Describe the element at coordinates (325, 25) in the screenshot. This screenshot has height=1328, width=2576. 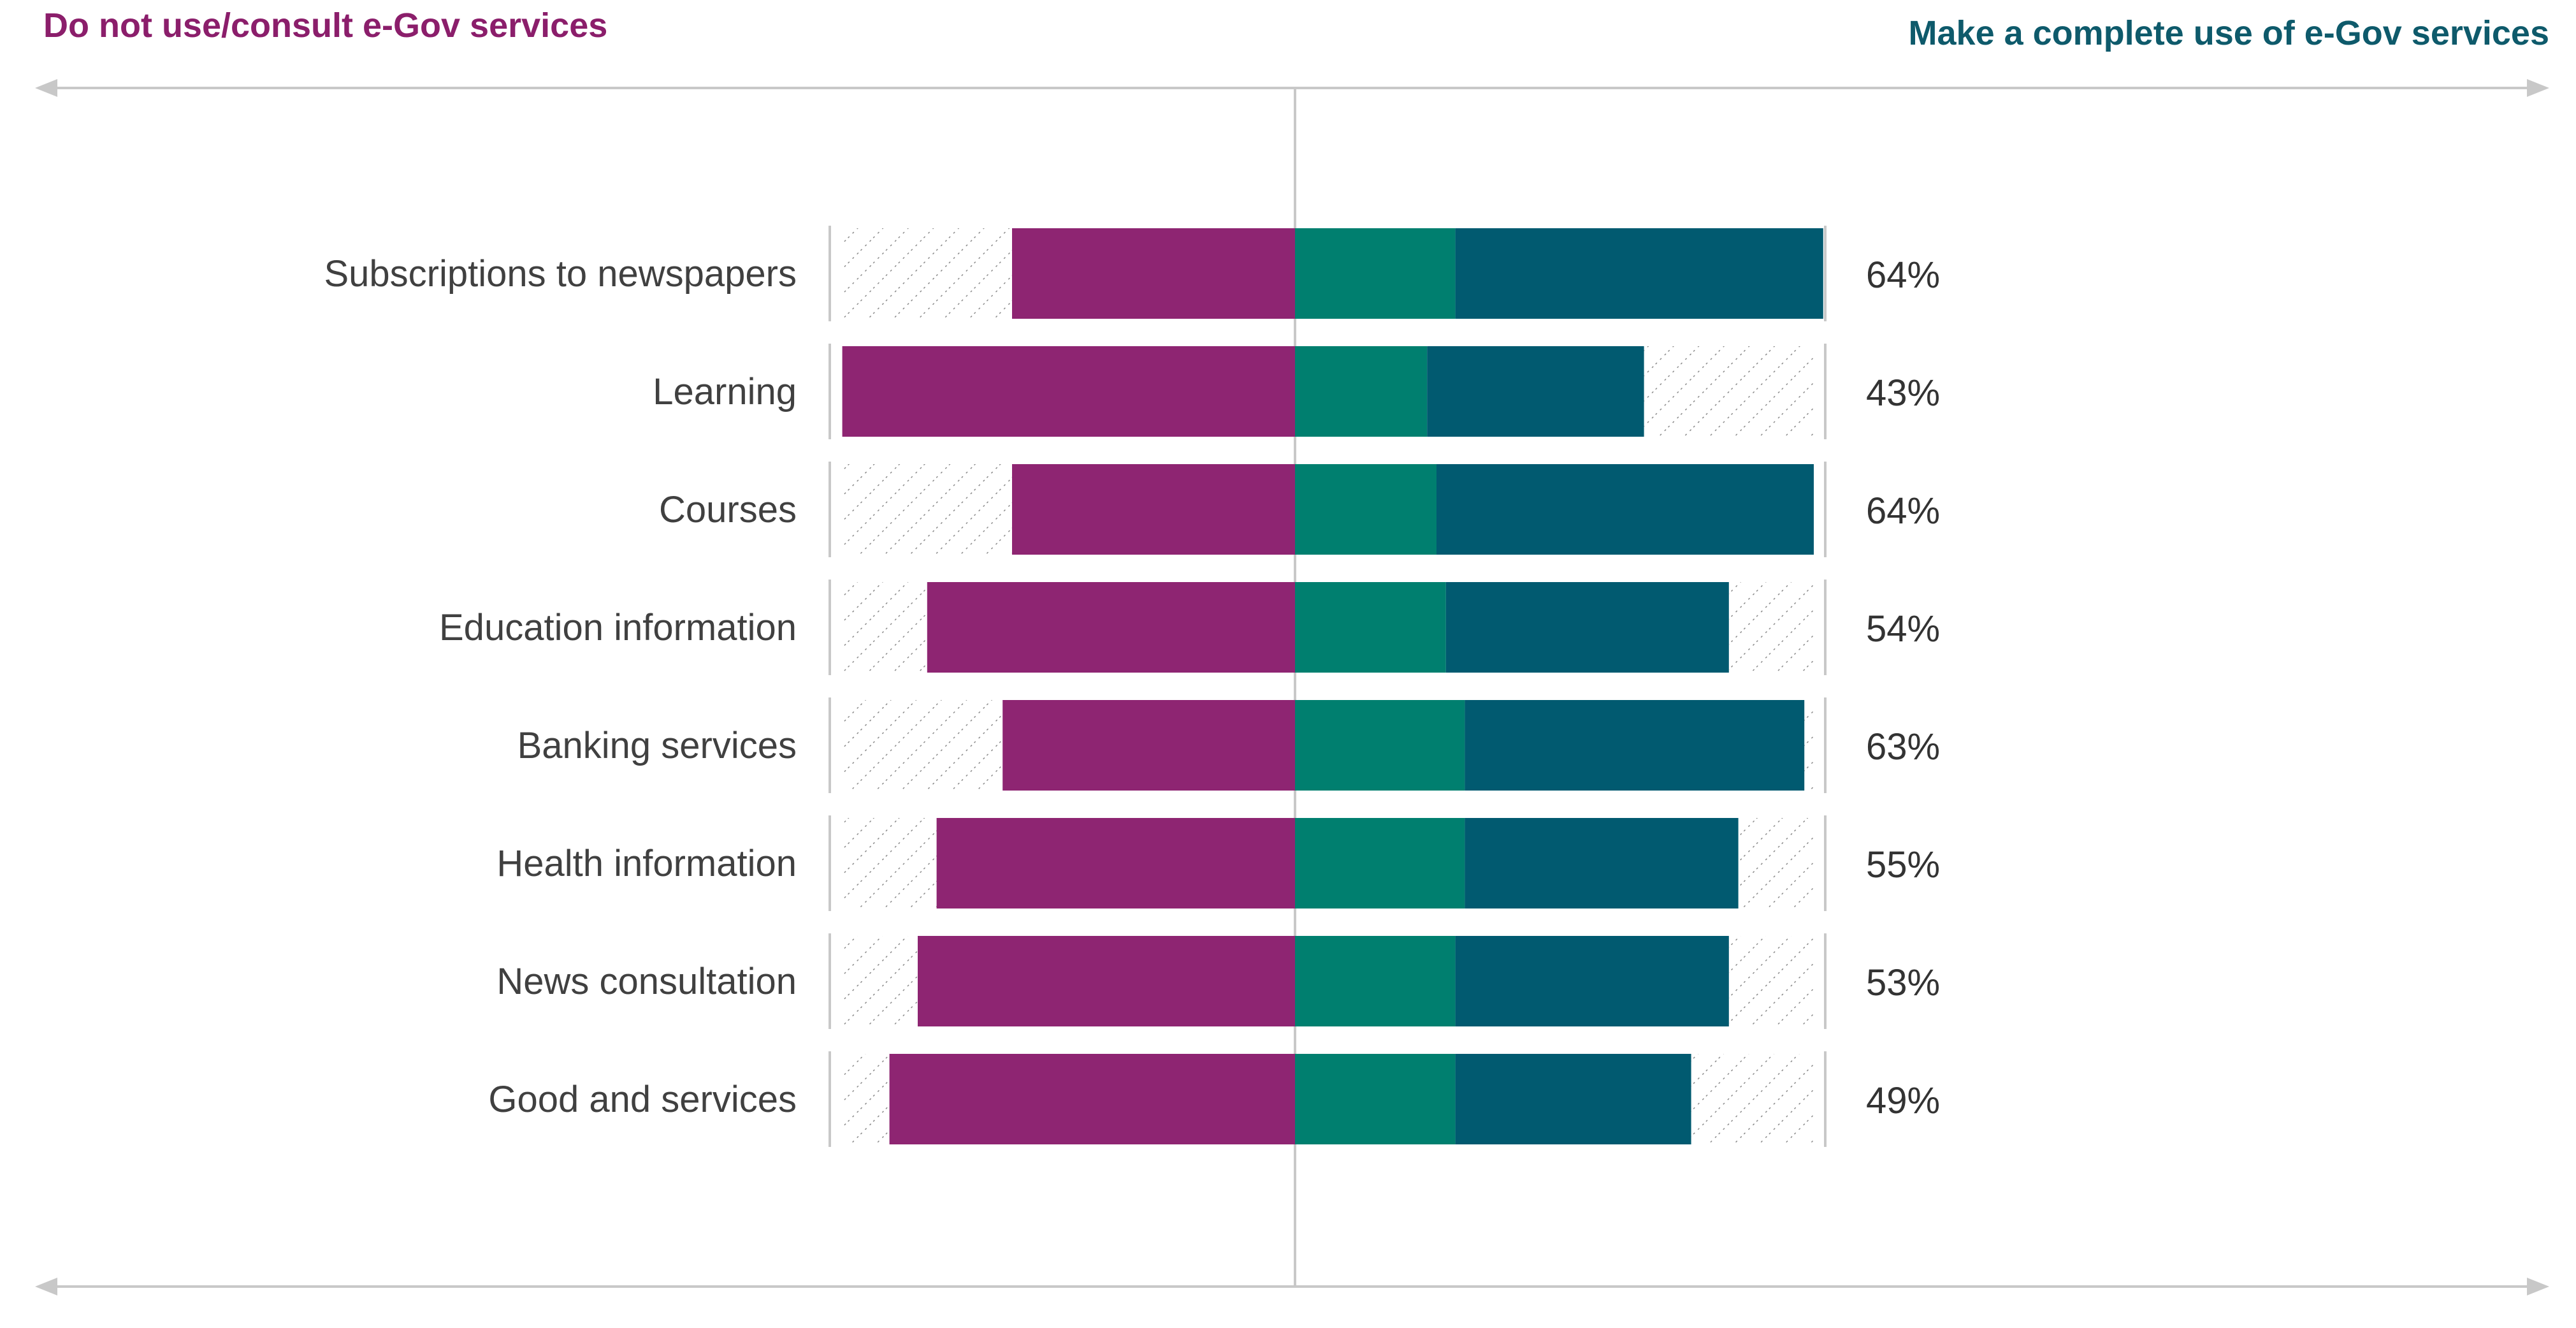
I see `left-axis-title: Do not use/consult e-Gov services` at that location.